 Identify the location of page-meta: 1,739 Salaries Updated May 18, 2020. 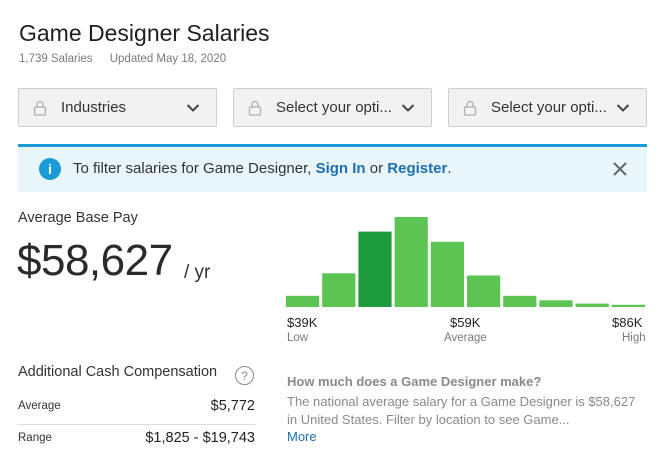
(122, 59).